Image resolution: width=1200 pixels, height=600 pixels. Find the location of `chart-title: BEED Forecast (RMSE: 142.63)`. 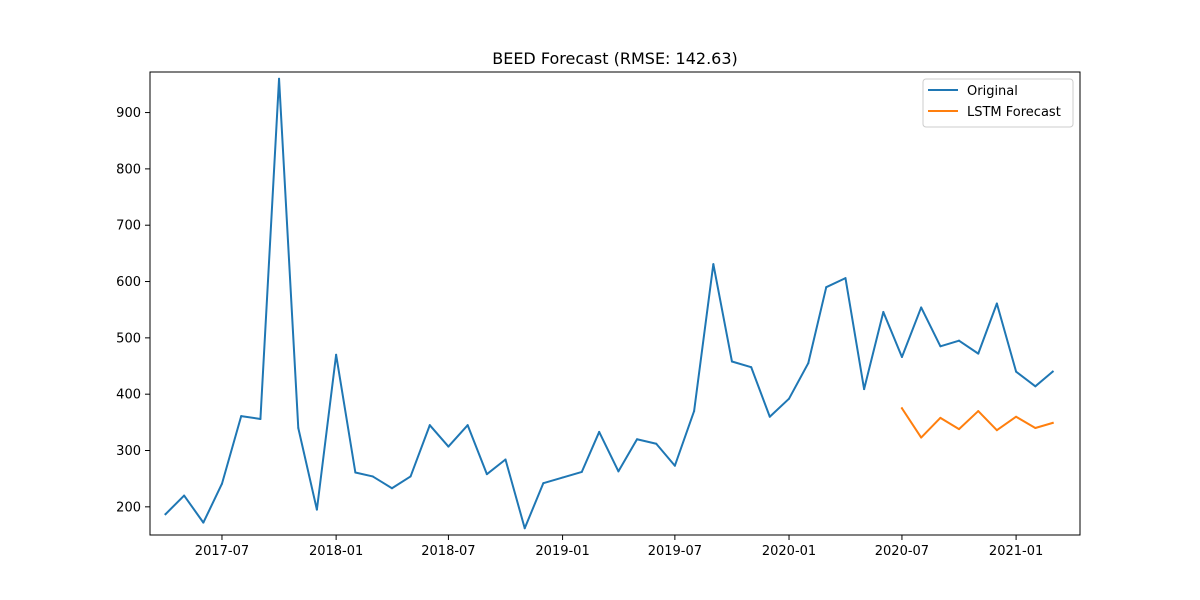

chart-title: BEED Forecast (RMSE: 142.63) is located at coordinates (615, 58).